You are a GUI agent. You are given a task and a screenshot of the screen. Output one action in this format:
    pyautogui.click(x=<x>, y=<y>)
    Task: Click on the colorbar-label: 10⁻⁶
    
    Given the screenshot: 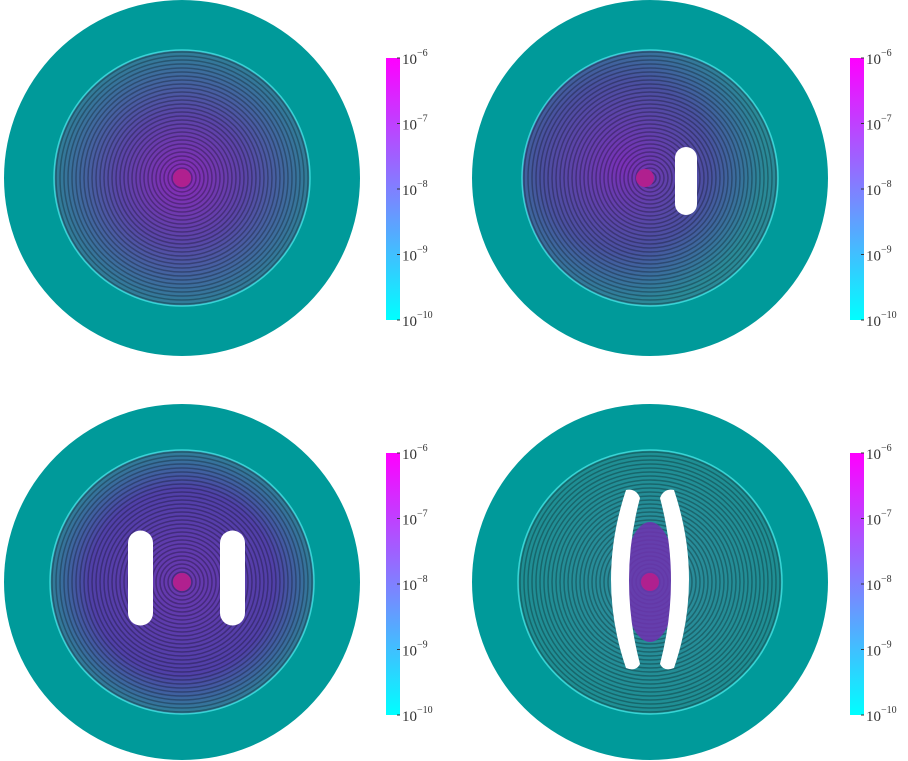 What is the action you would take?
    pyautogui.click(x=415, y=453)
    